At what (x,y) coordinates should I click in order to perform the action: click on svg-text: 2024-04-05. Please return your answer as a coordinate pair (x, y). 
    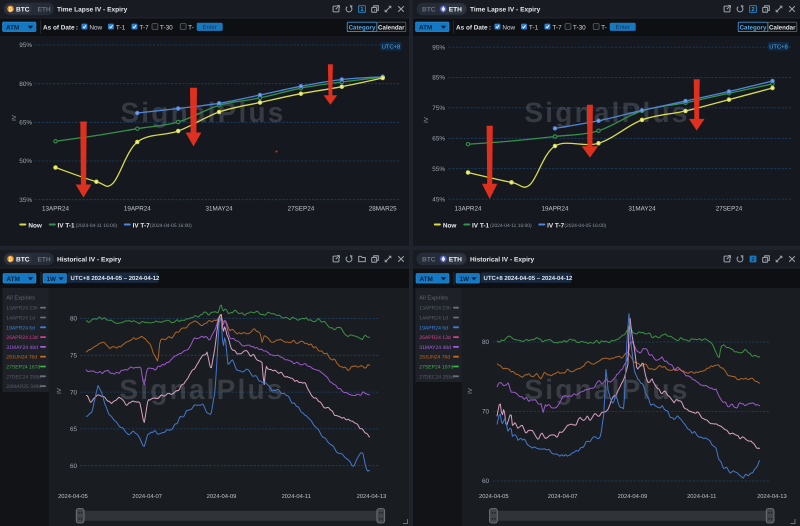
    Looking at the image, I should click on (73, 496).